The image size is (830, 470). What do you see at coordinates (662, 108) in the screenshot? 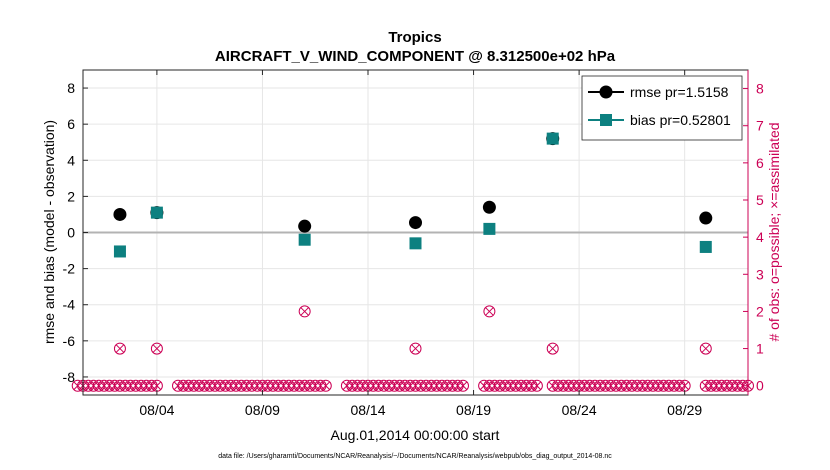
I see `legend: rmse pr=1.5158 bias pr=0.52801` at bounding box center [662, 108].